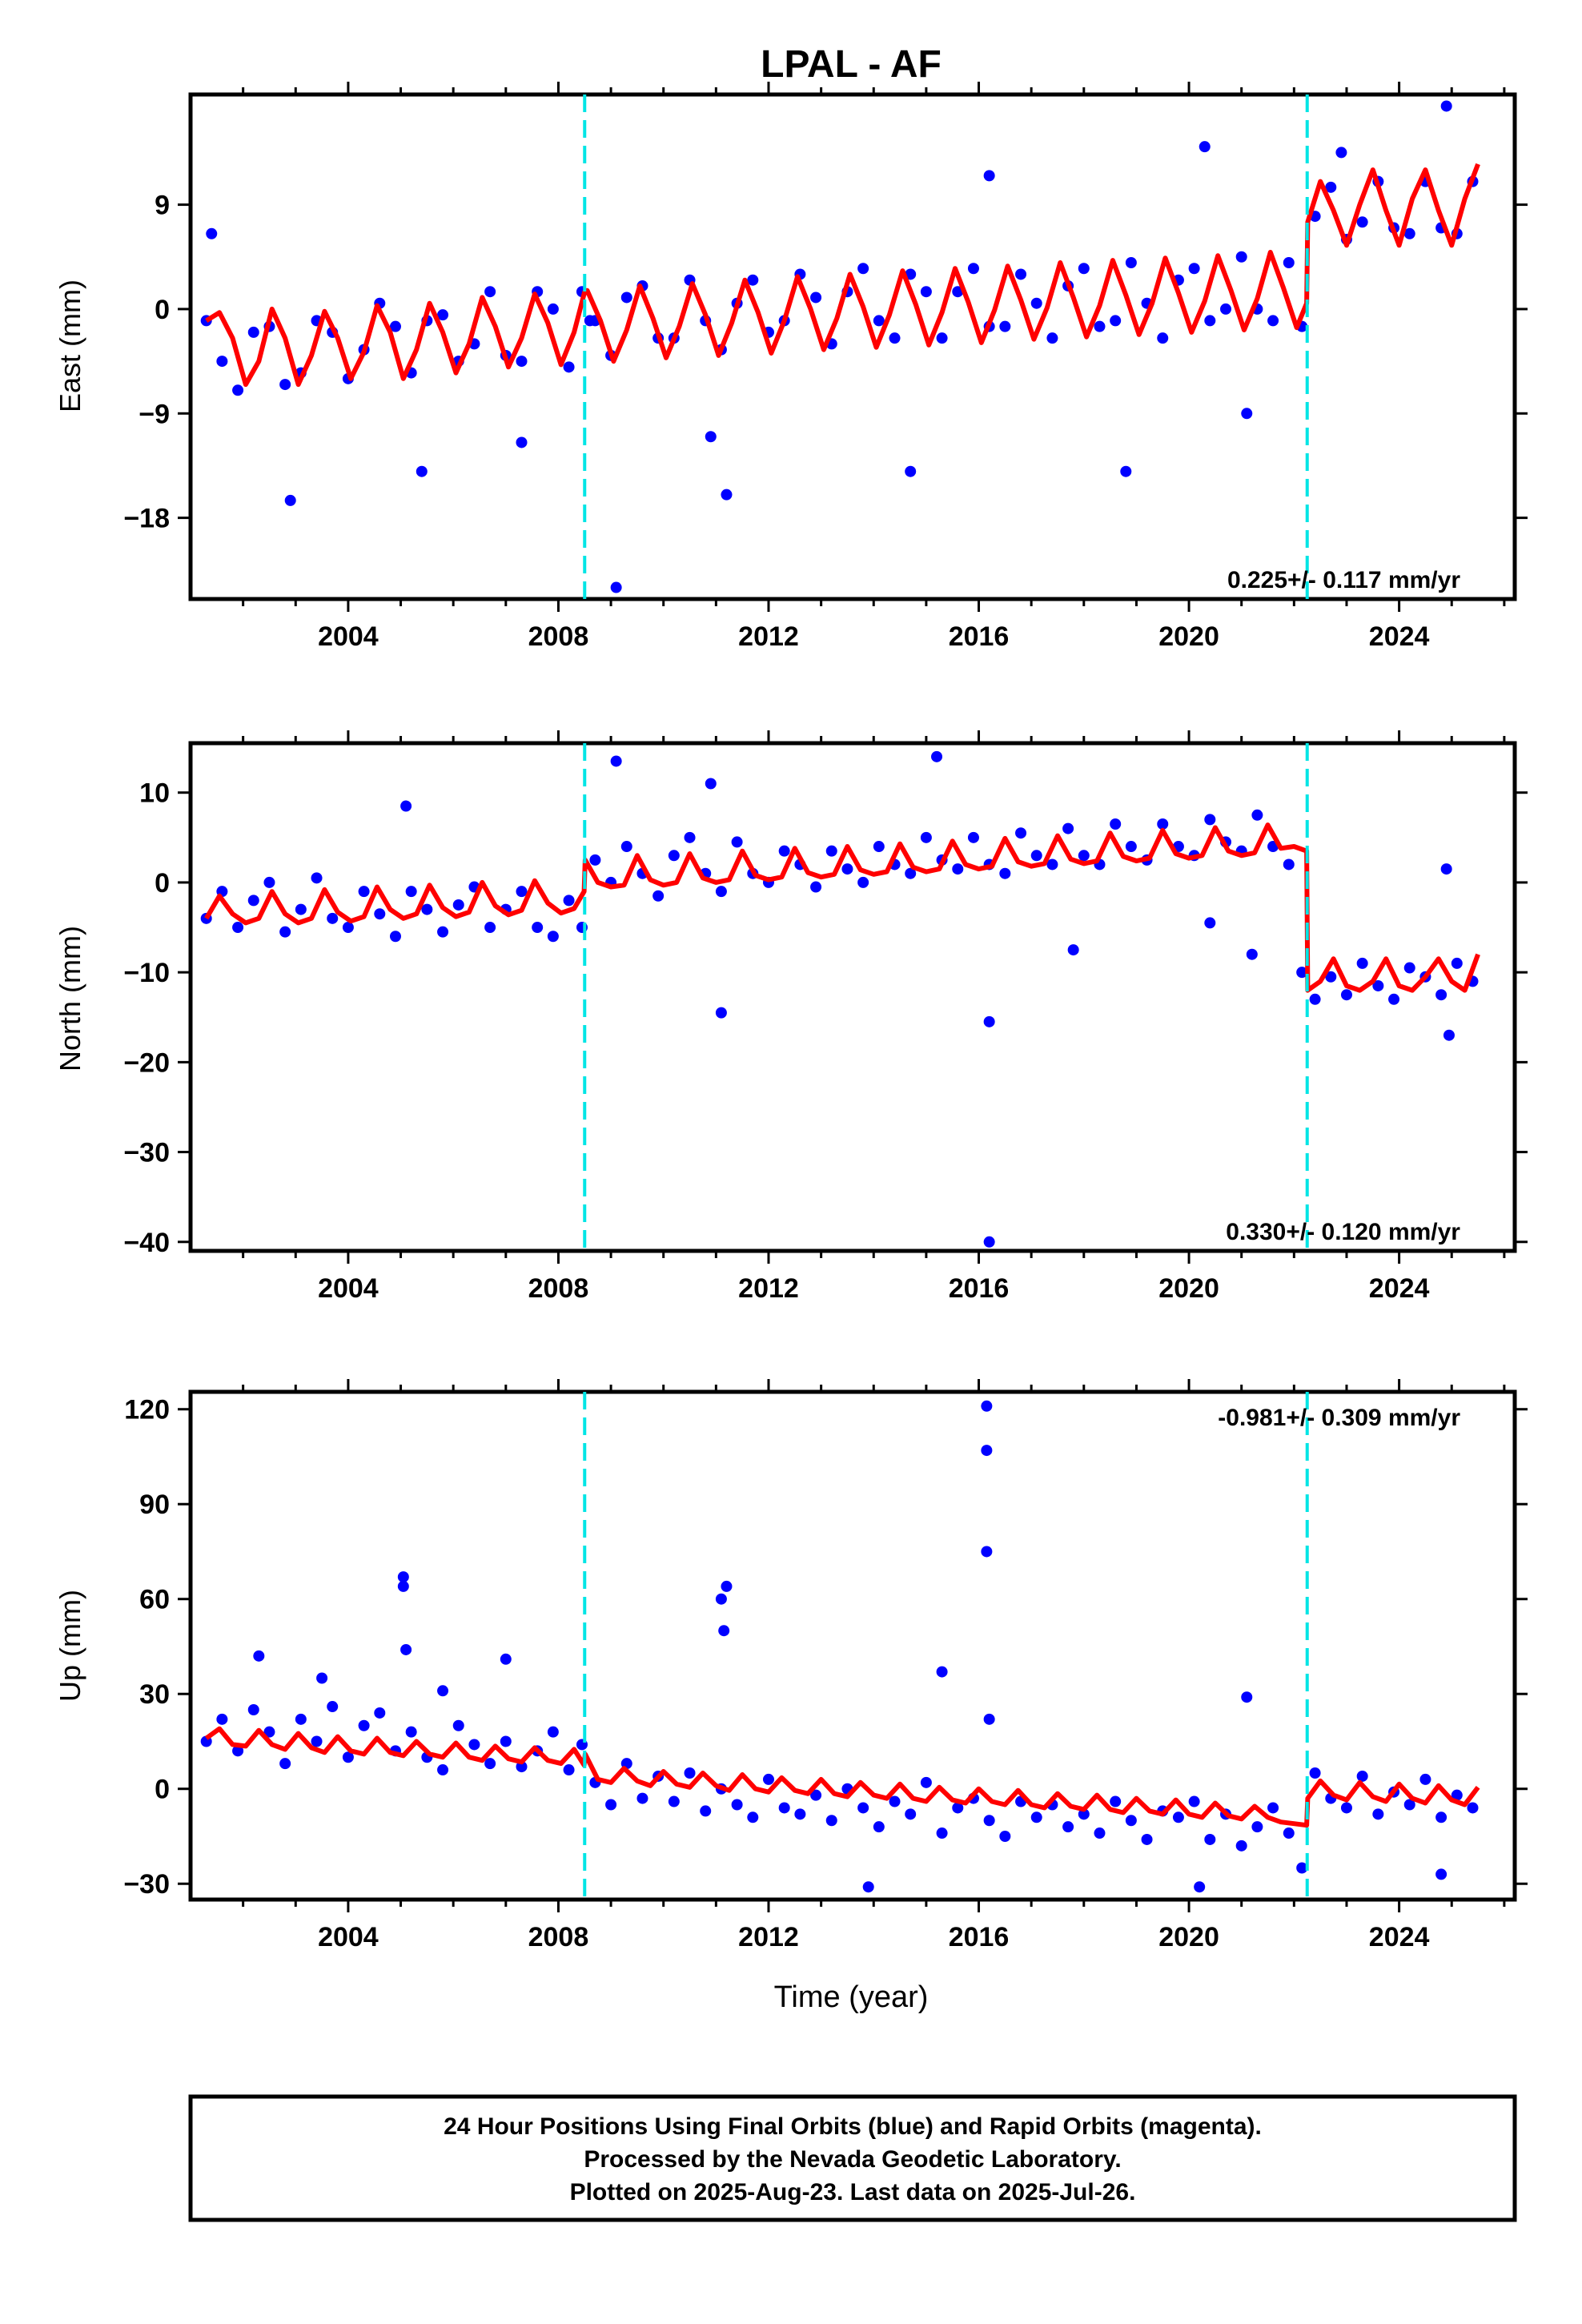 The width and height of the screenshot is (1582, 2324). Describe the element at coordinates (843, 275) in the screenshot. I see `east-fit-line` at that location.